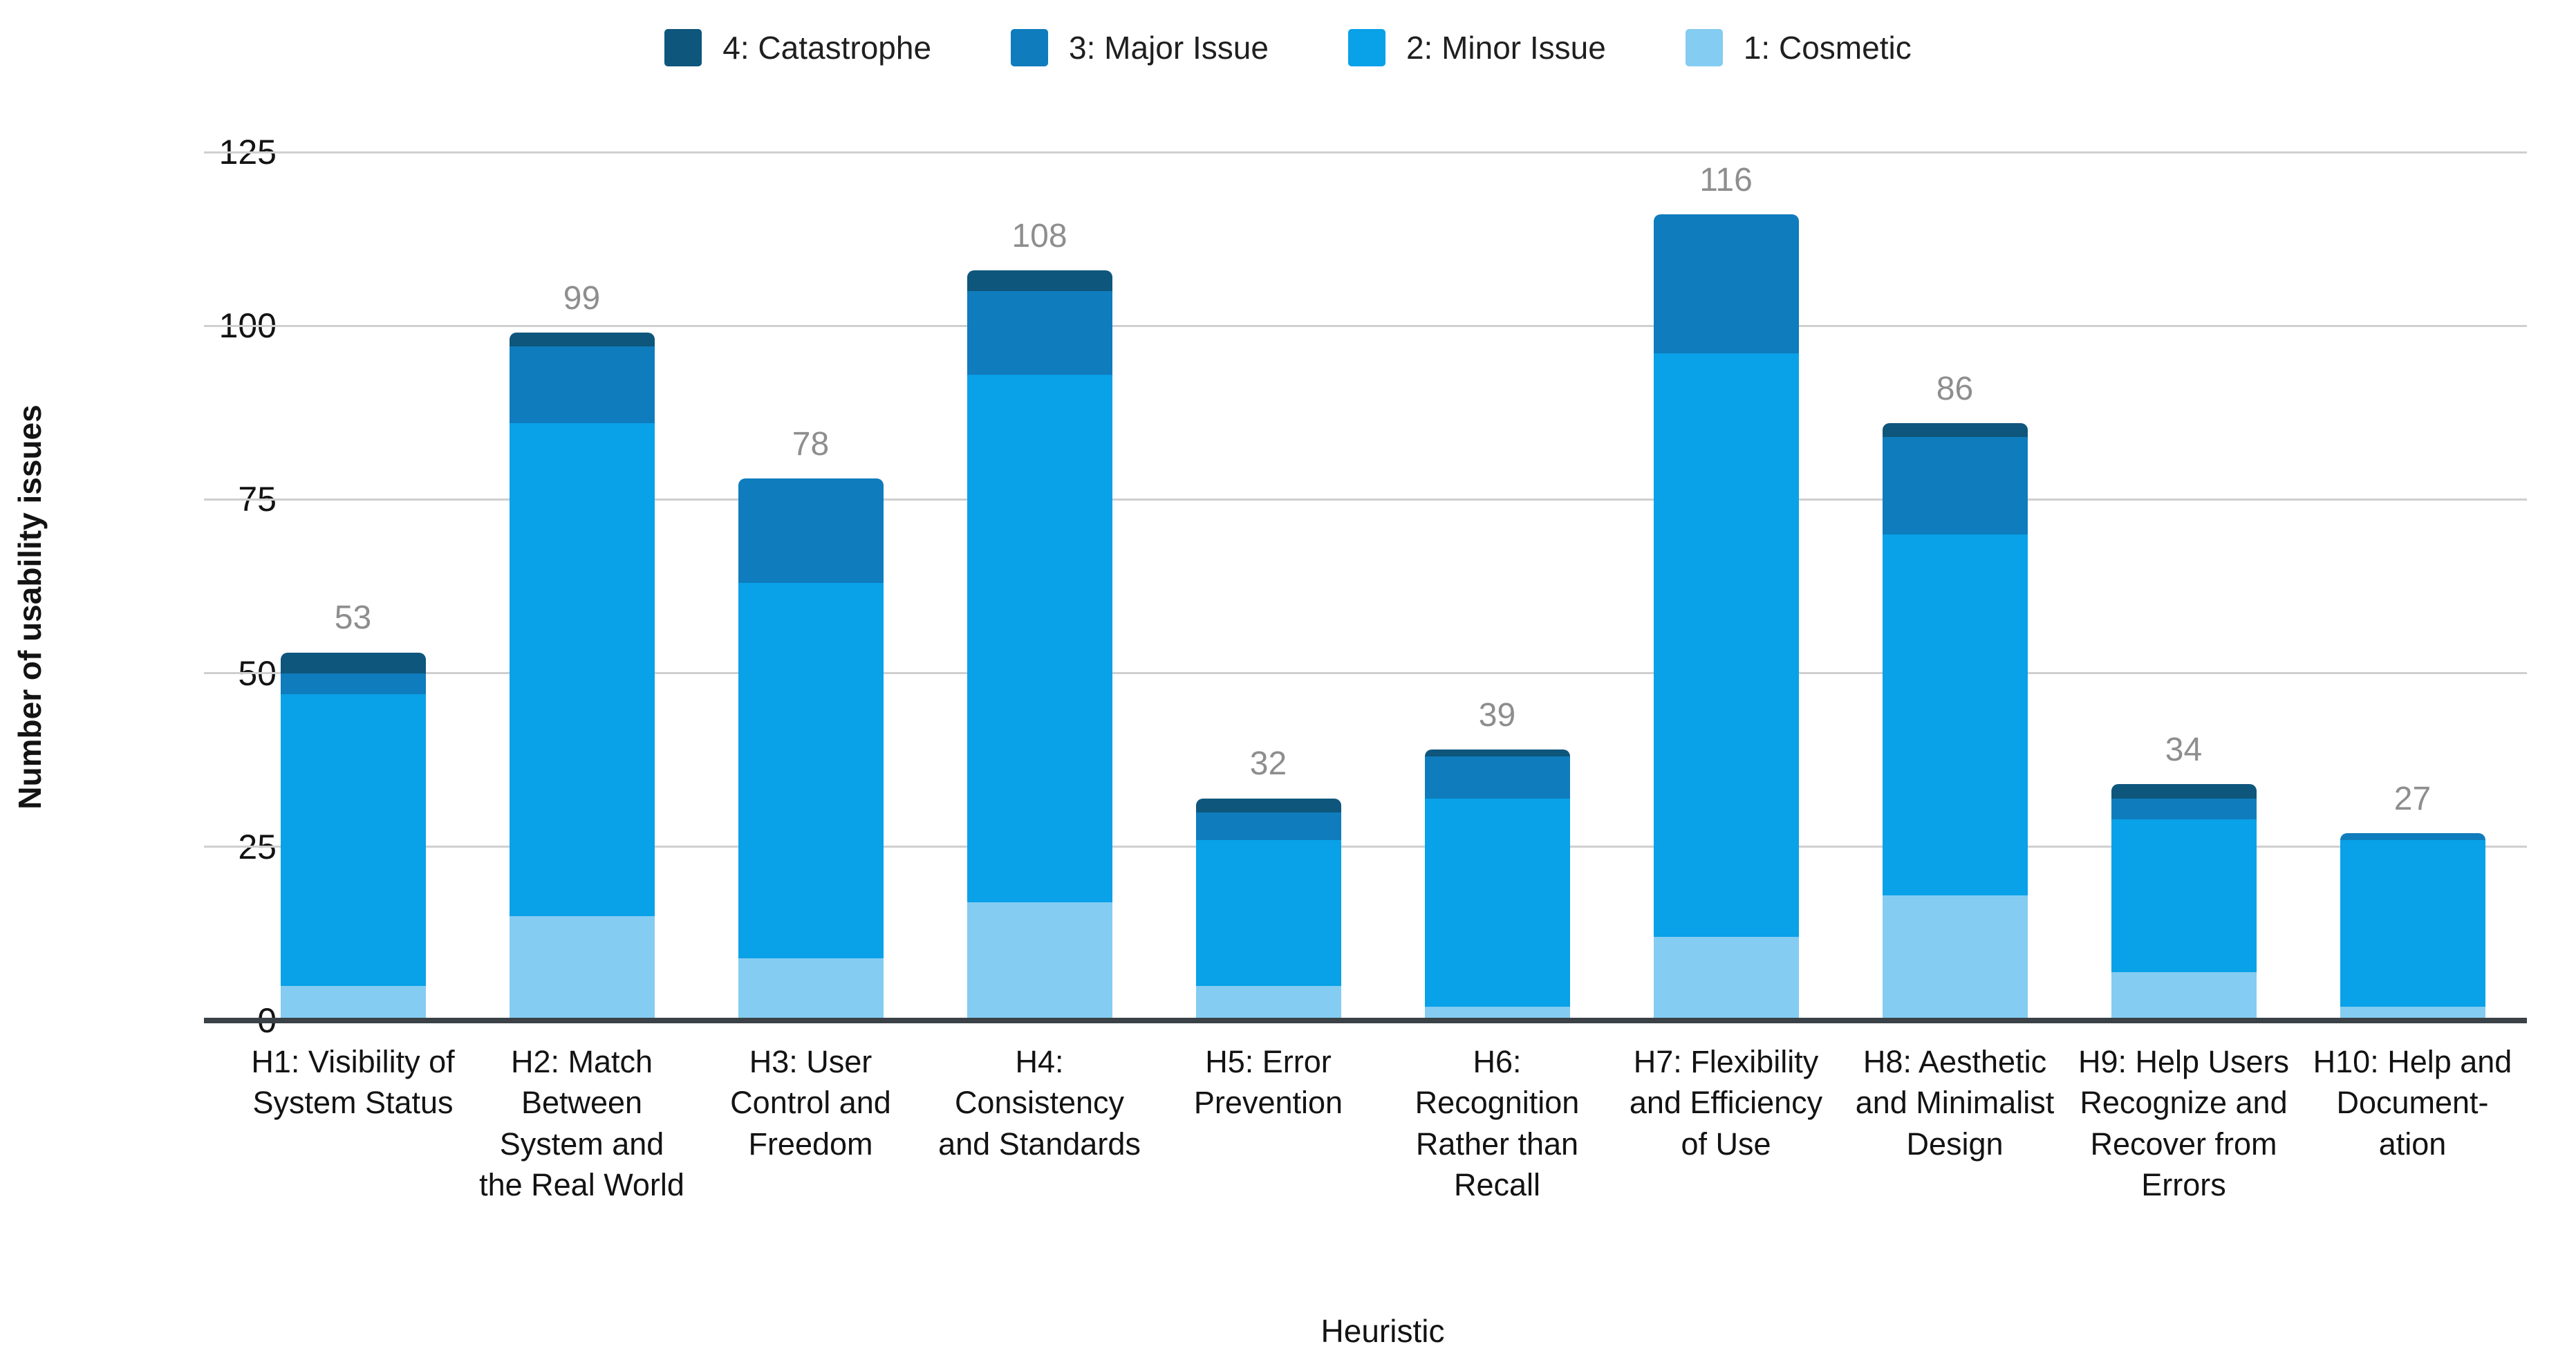 This screenshot has width=2576, height=1369. Describe the element at coordinates (1169, 48) in the screenshot. I see `legend-label: 3: Major Issue` at that location.